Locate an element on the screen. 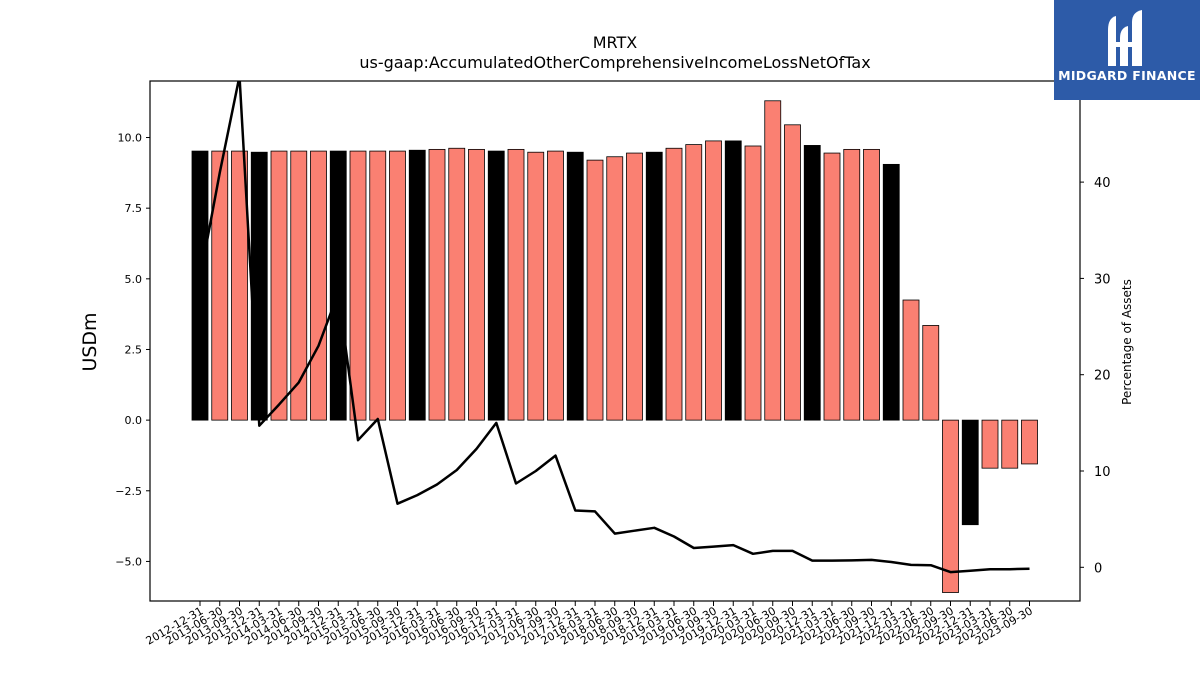 The image size is (1200, 675). y2-tick-label: 20 is located at coordinates (1102, 376).